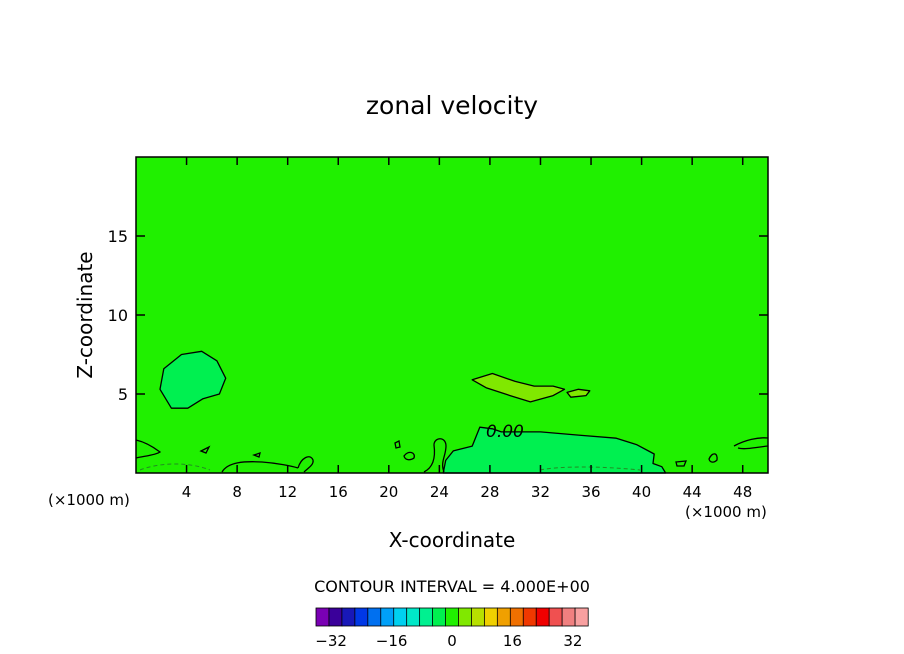 This screenshot has width=904, height=654. I want to click on dashed-contour-left, so click(175, 467).